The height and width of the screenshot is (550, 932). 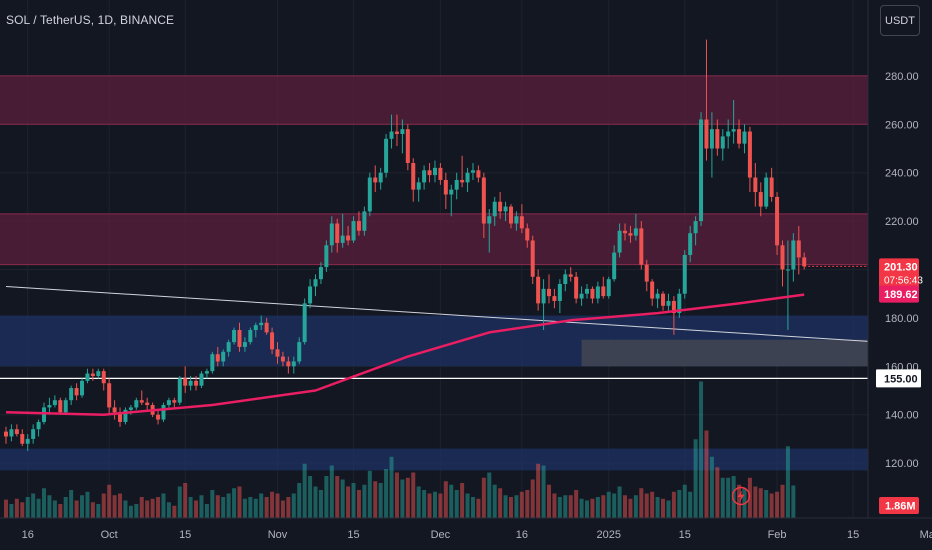 What do you see at coordinates (747, 353) in the screenshot?
I see `gray-zone` at bounding box center [747, 353].